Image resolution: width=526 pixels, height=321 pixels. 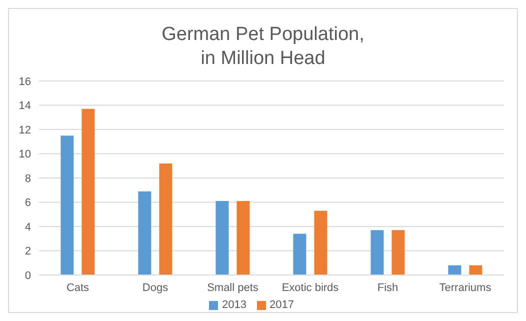 What do you see at coordinates (78, 288) in the screenshot?
I see `x-tick-label: Cats` at bounding box center [78, 288].